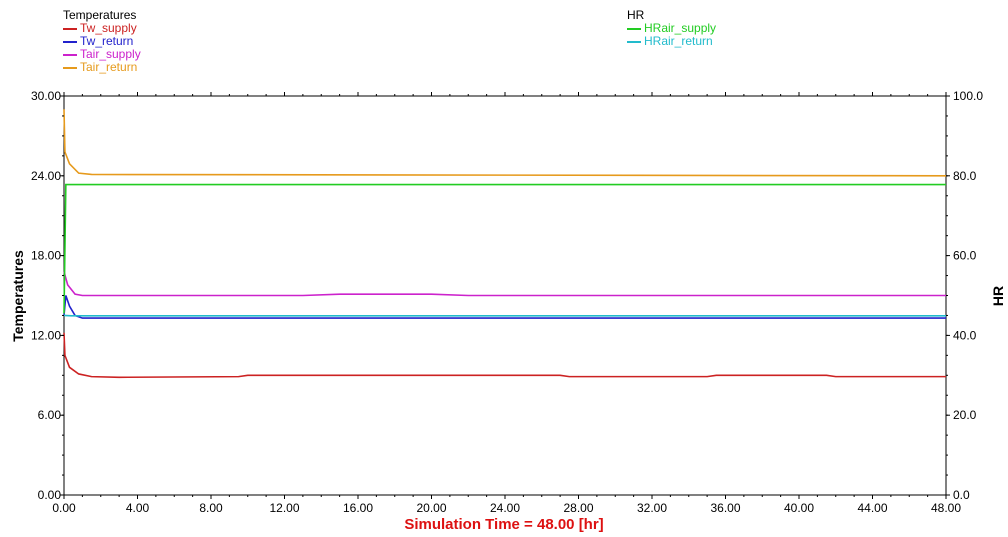 This screenshot has height=537, width=1008. I want to click on legend-entry: HRair_supply, so click(671, 28).